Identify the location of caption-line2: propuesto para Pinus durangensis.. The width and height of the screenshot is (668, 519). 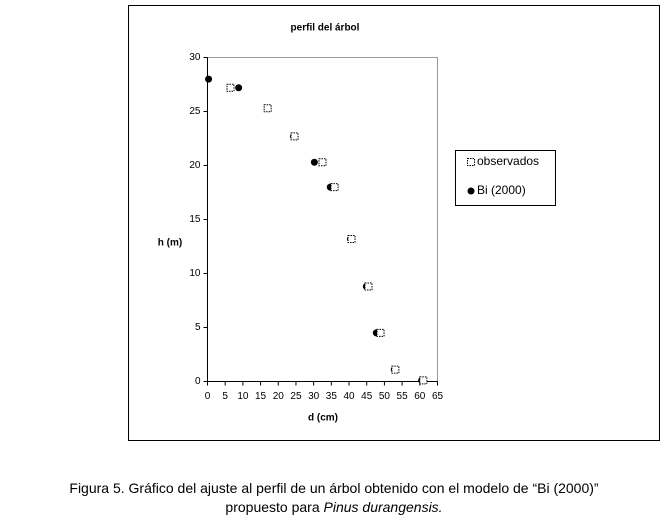
(334, 507).